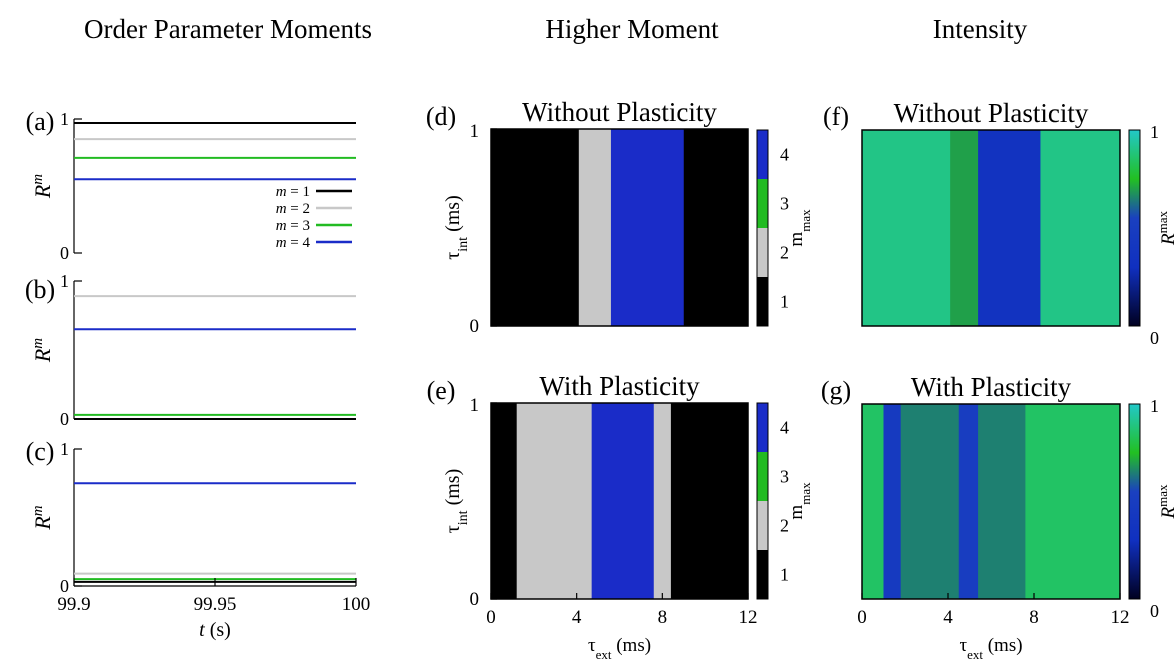 The height and width of the screenshot is (661, 1174). What do you see at coordinates (40, 451) in the screenshot?
I see `panel-label: (c)` at bounding box center [40, 451].